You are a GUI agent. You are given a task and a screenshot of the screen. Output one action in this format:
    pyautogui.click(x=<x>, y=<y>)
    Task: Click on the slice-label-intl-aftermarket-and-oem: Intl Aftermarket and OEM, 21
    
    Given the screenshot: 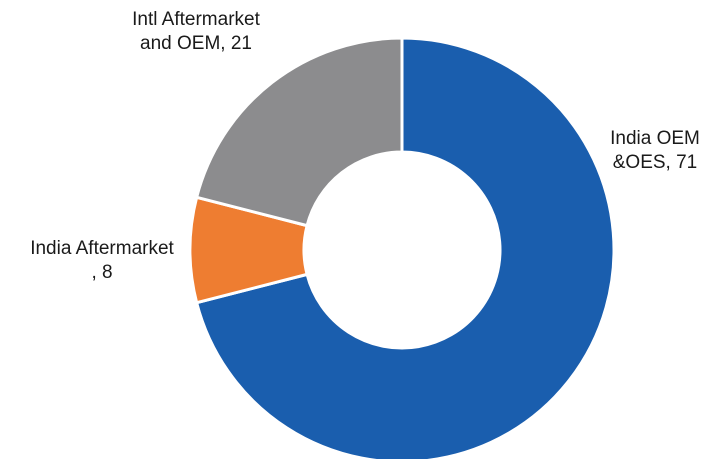 What is the action you would take?
    pyautogui.click(x=196, y=31)
    